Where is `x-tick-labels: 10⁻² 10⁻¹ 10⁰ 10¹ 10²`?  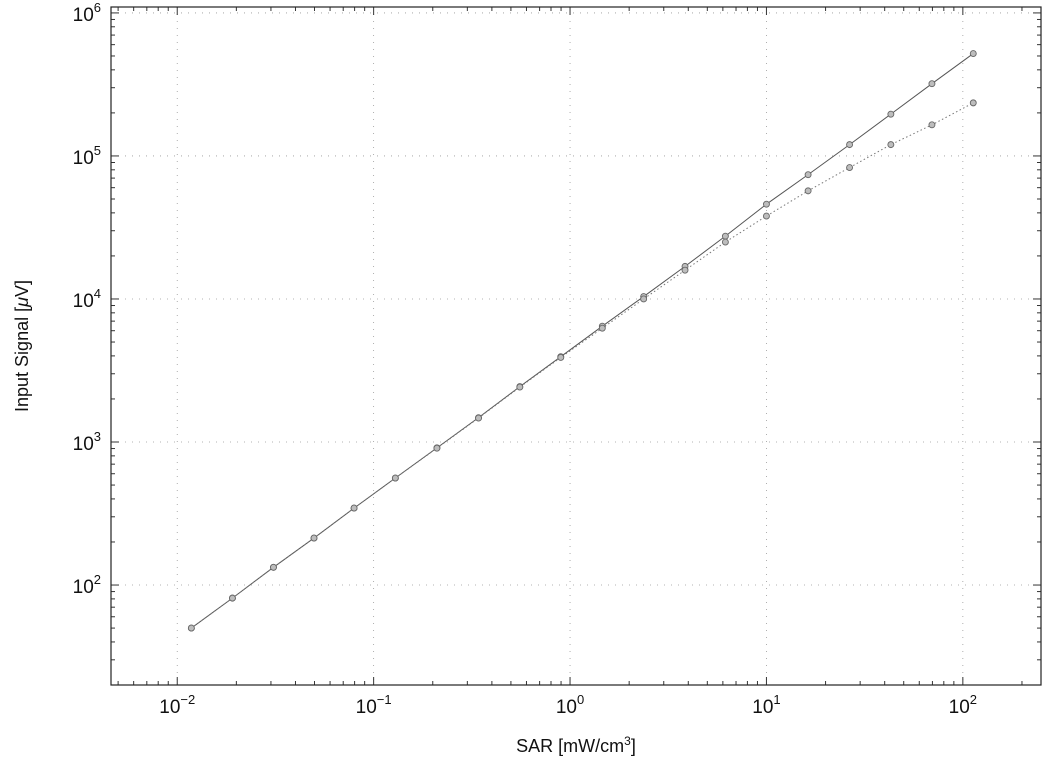 x-tick-labels: 10⁻² 10⁻¹ 10⁰ 10¹ 10² is located at coordinates (568, 705).